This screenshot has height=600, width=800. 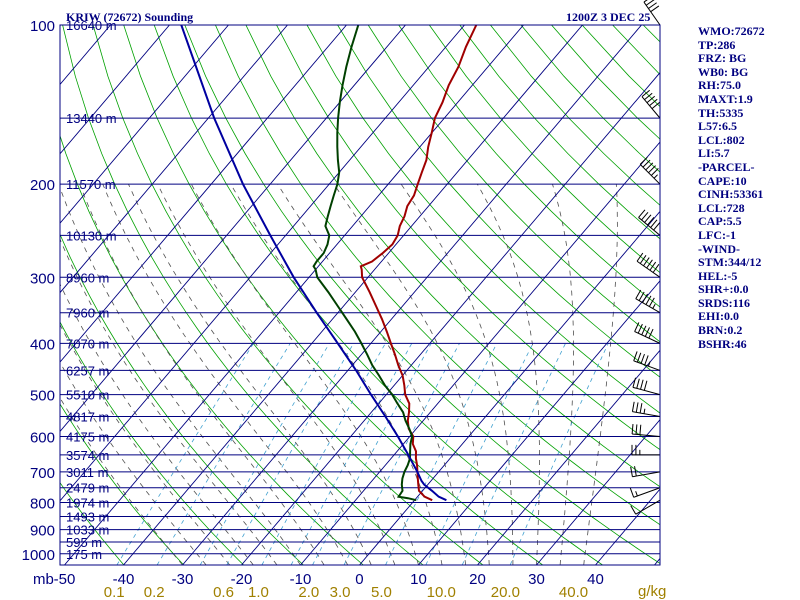 I want to click on height-label: 6257 m, so click(x=87, y=370).